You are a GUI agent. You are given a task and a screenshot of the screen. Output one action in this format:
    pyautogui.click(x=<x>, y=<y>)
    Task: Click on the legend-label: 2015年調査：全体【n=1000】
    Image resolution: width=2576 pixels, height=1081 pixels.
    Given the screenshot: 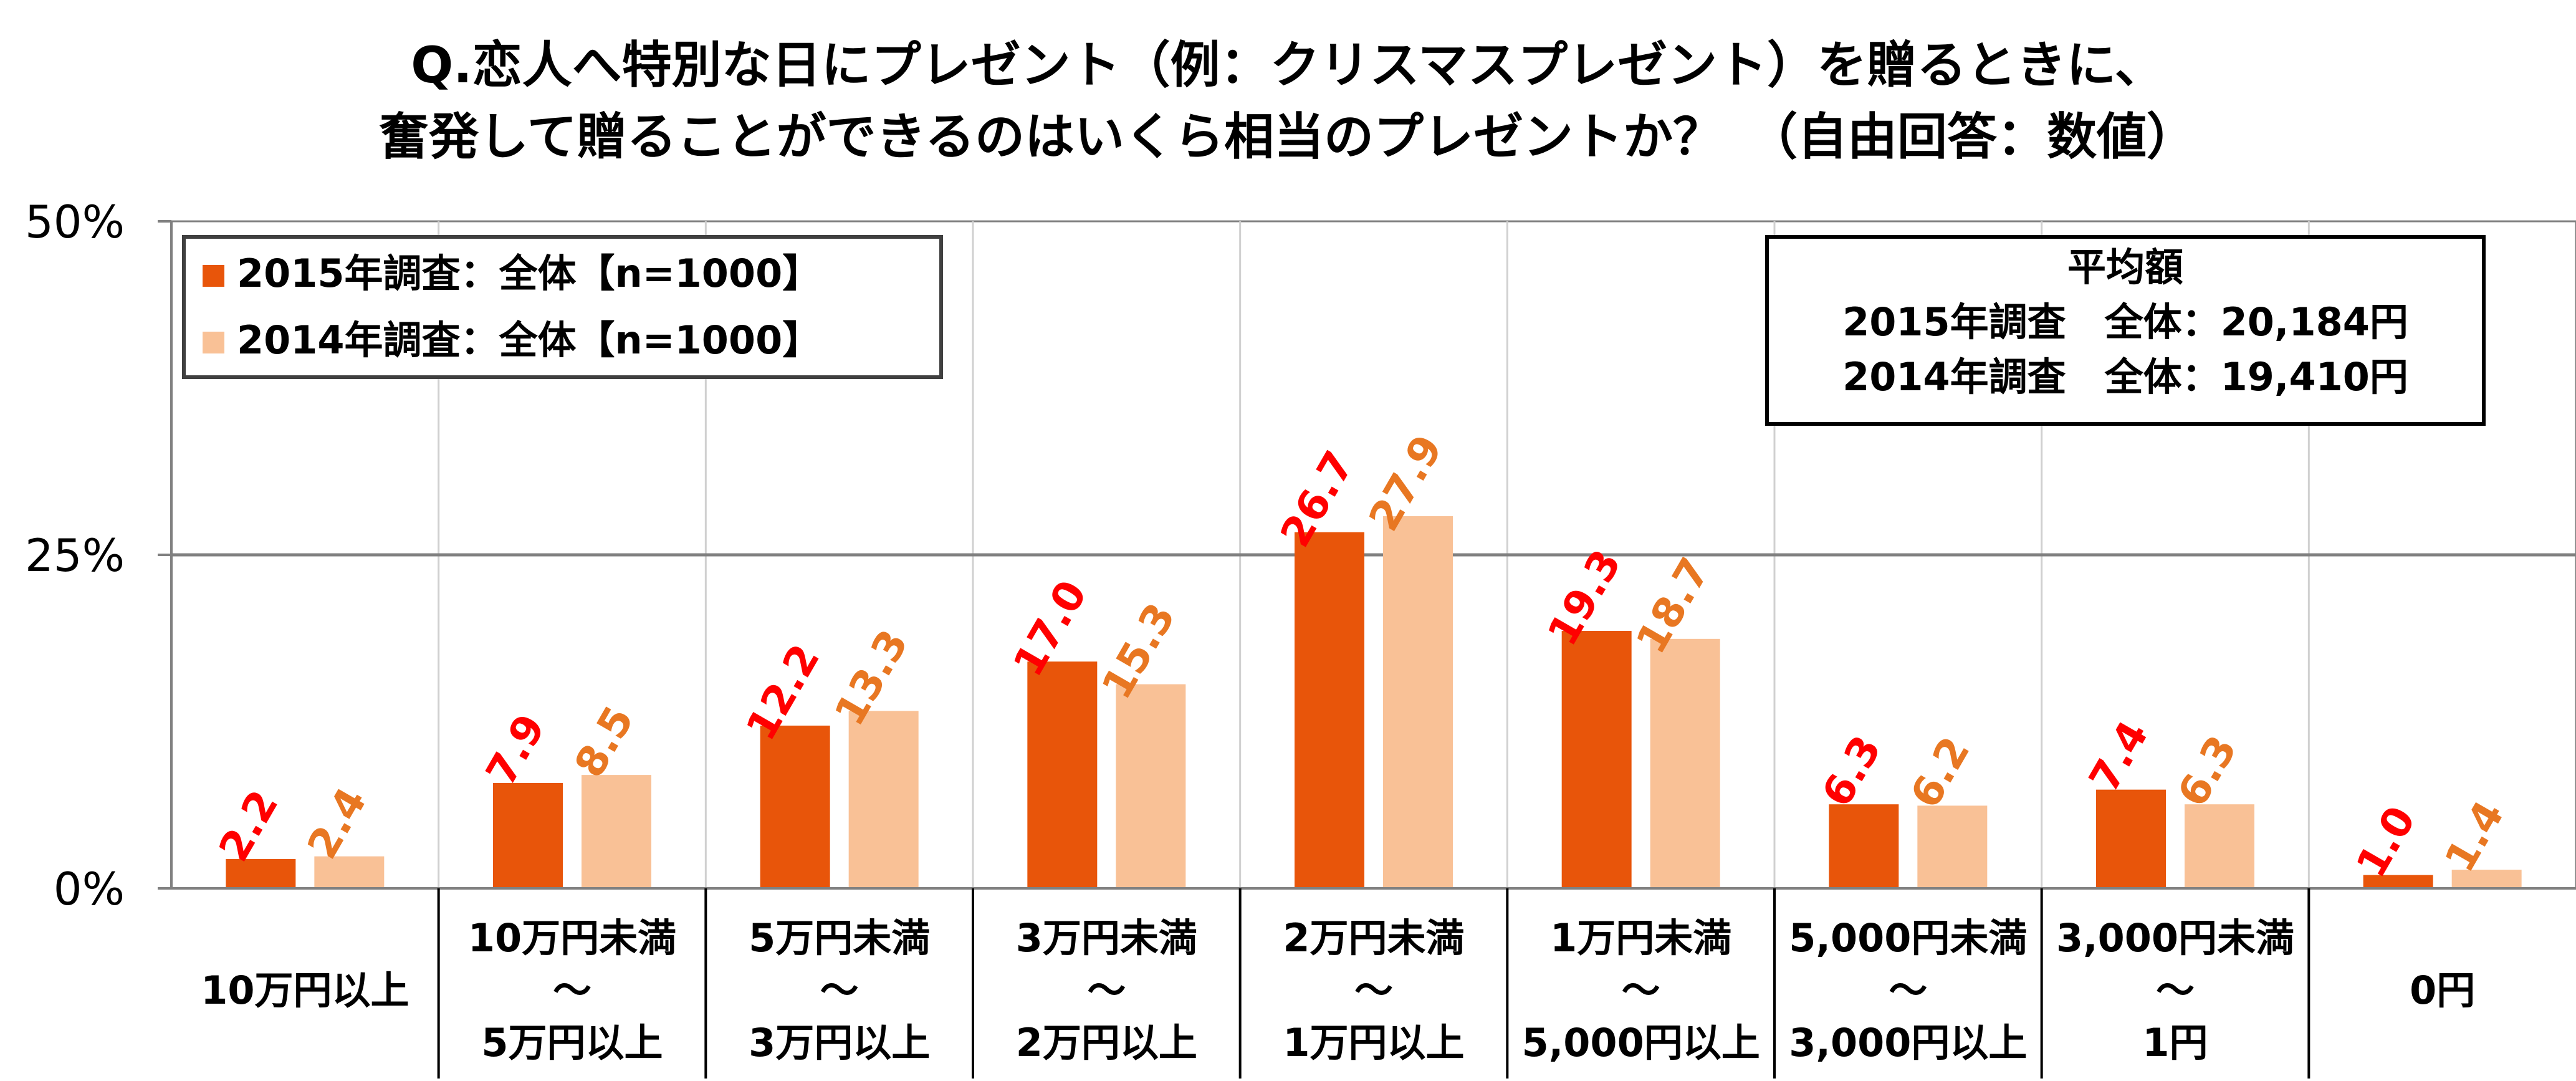 What is the action you would take?
    pyautogui.click(x=529, y=273)
    